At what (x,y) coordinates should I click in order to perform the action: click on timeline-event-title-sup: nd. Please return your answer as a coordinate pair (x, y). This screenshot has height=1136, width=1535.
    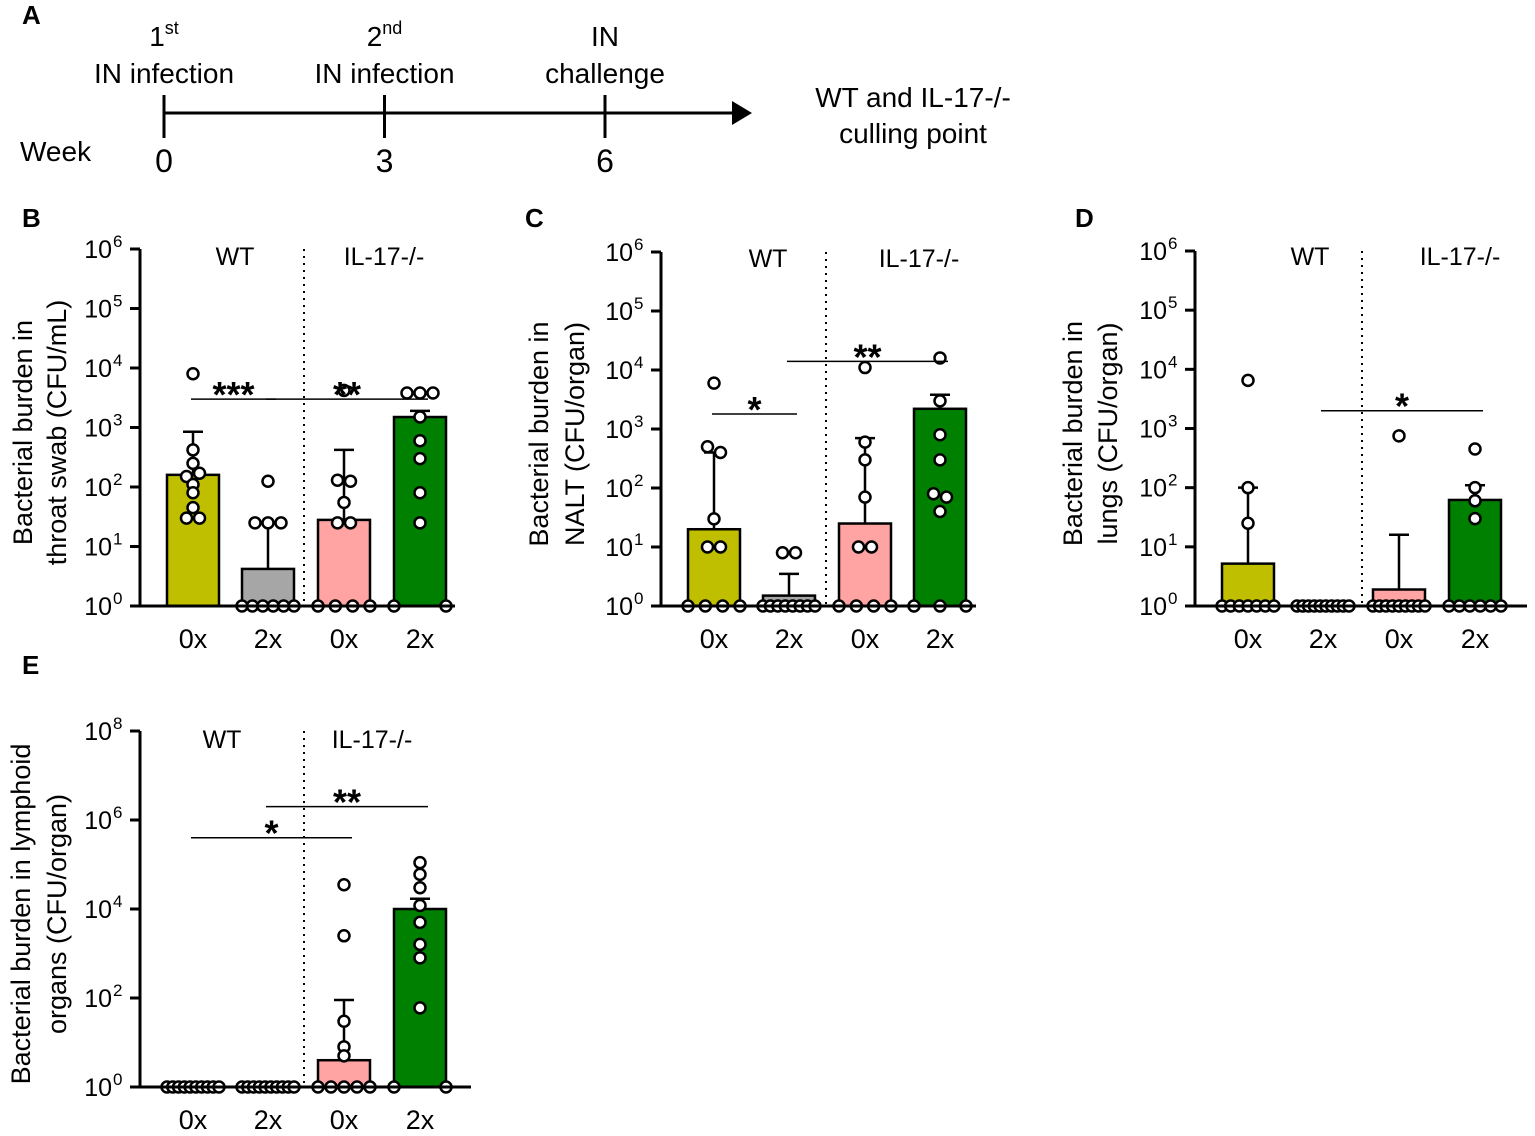
    Looking at the image, I should click on (392, 28).